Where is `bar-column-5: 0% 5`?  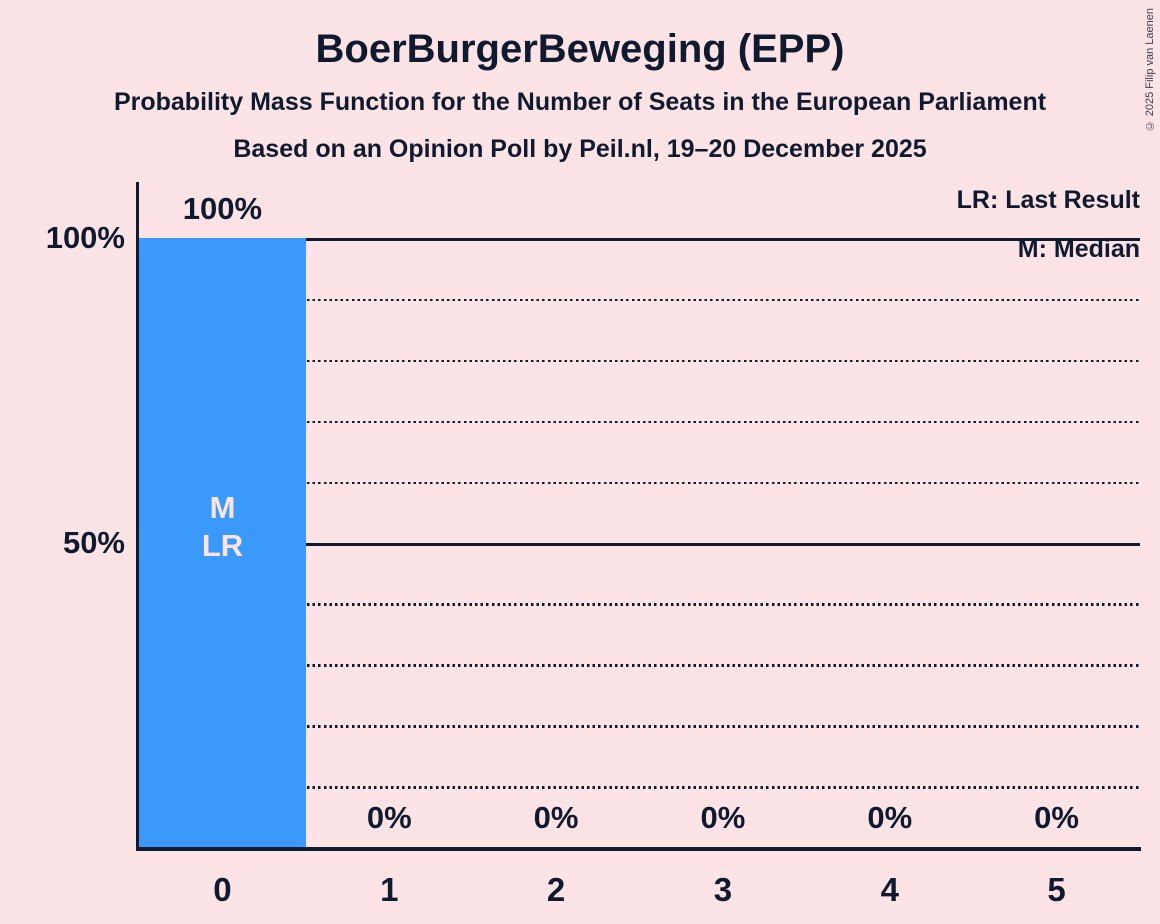 bar-column-5: 0% 5 is located at coordinates (1056, 545).